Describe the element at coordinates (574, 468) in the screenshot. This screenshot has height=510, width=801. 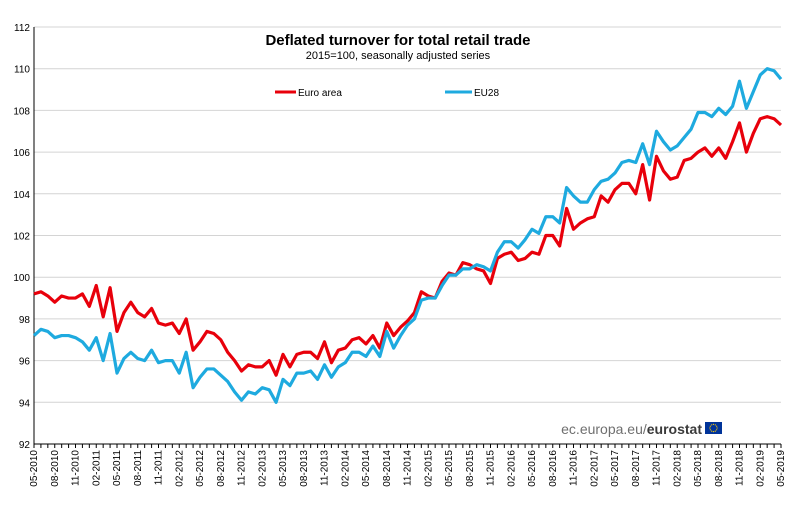
I see `x-tick-label: 11-2016` at that location.